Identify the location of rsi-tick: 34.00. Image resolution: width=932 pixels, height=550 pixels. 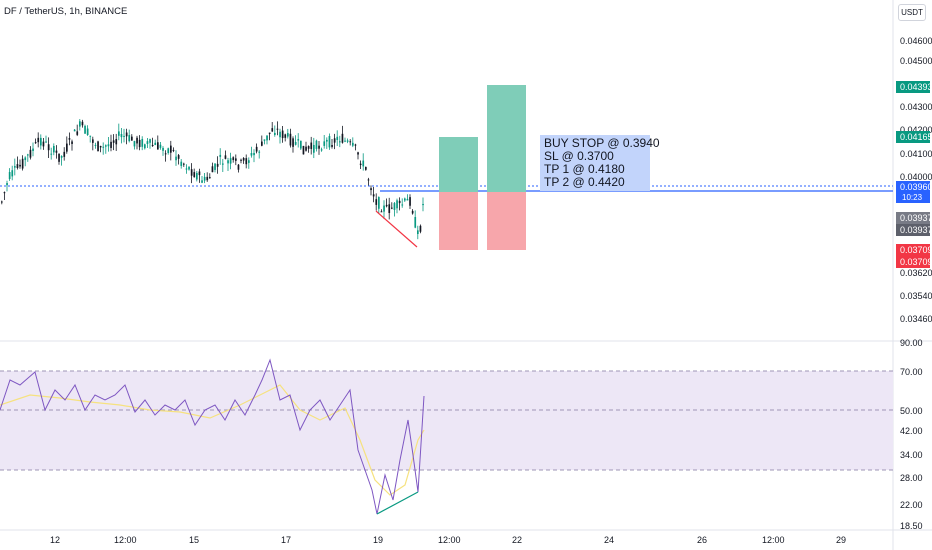
(911, 455).